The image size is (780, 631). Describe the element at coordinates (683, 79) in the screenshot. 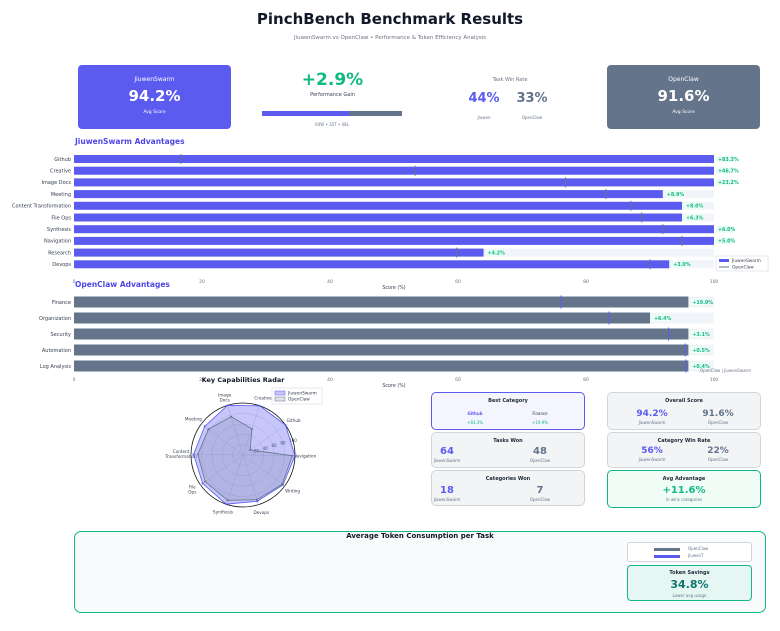

I see `card-name: OpenClaw` at that location.